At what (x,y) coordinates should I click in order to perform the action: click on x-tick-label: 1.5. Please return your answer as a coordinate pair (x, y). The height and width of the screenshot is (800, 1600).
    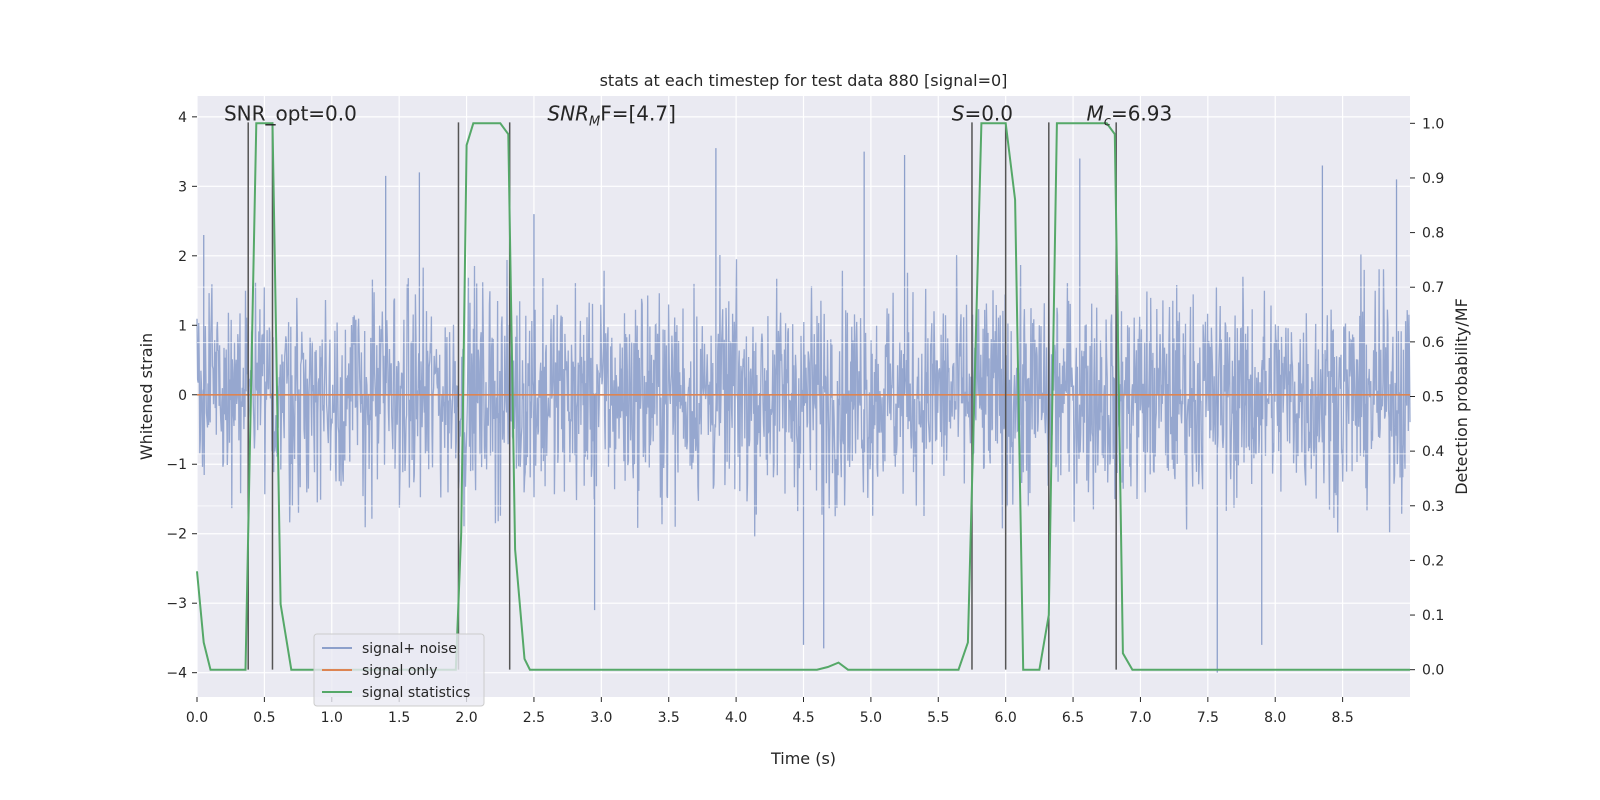
    Looking at the image, I should click on (399, 718).